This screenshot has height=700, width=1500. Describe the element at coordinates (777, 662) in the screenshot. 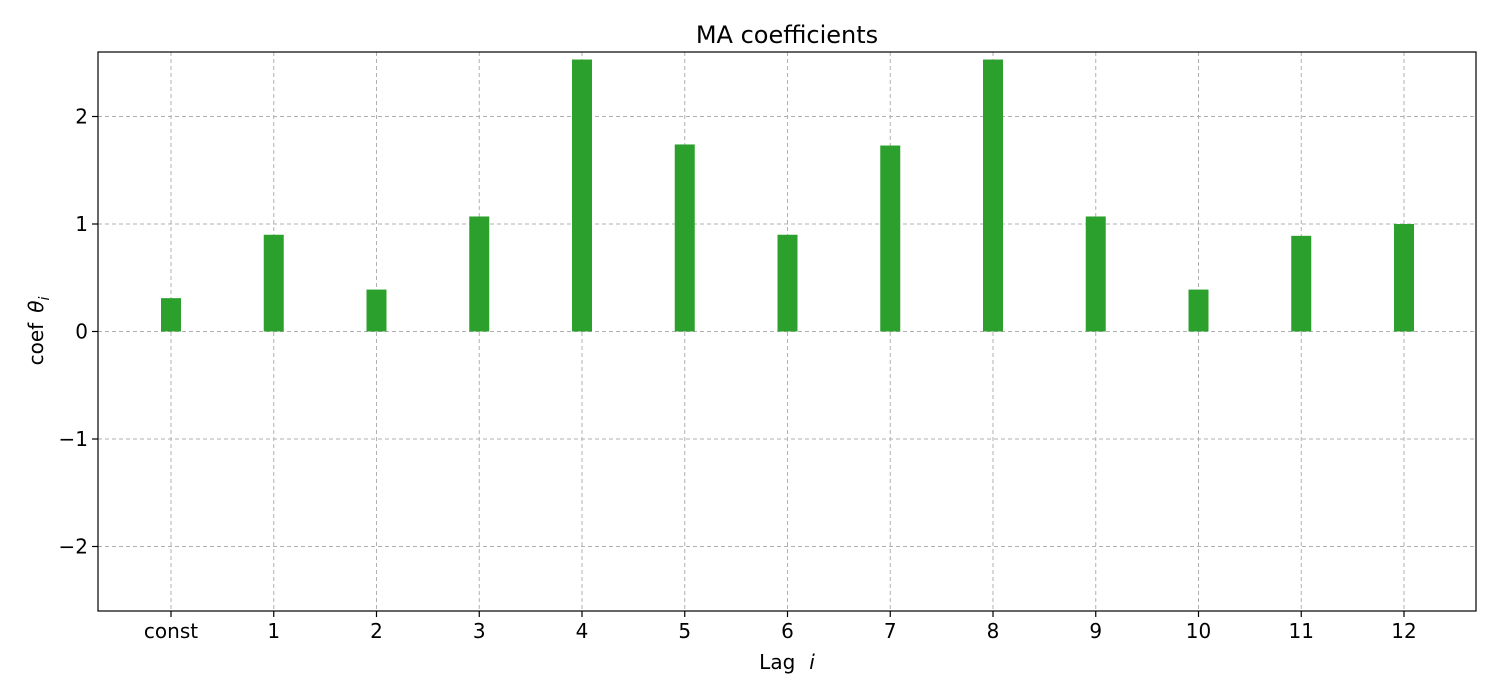

I see `x-axis-label-prefix: Lag` at that location.